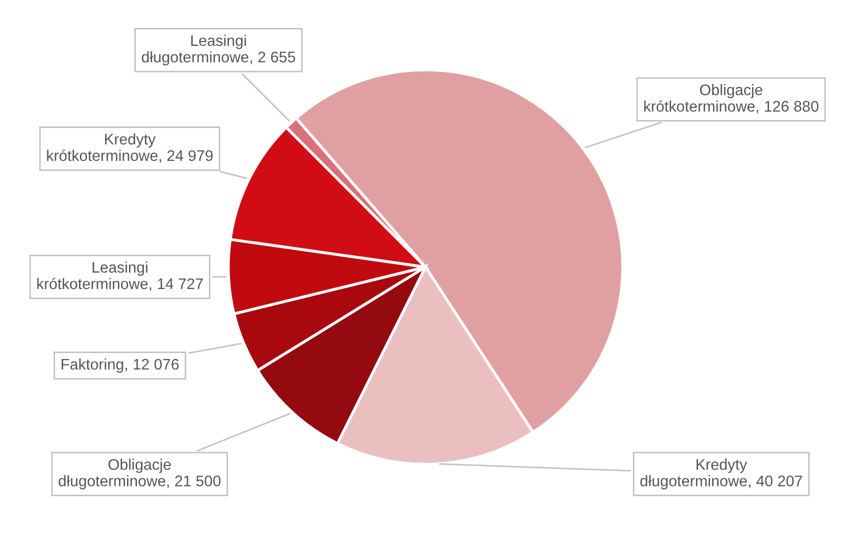  Describe the element at coordinates (130, 148) in the screenshot. I see `slice-label: Kredyty krótkoterminowe, 24 979` at that location.